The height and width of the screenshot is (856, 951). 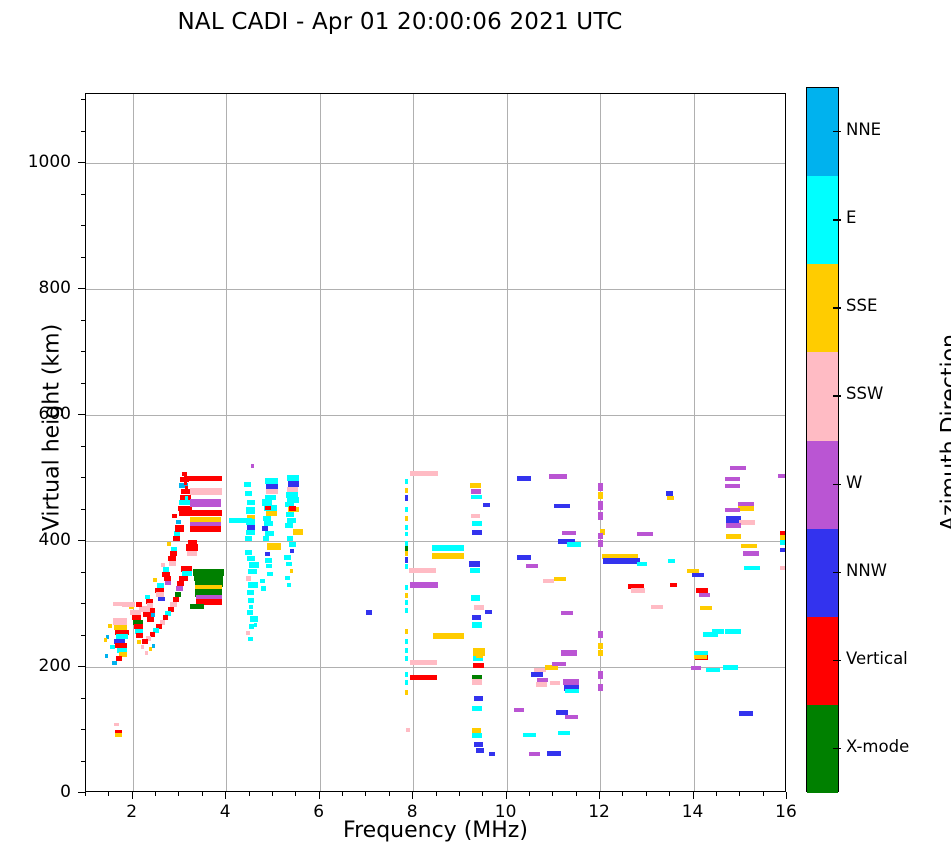 I want to click on y-tick-label: 1000, so click(x=49, y=162).